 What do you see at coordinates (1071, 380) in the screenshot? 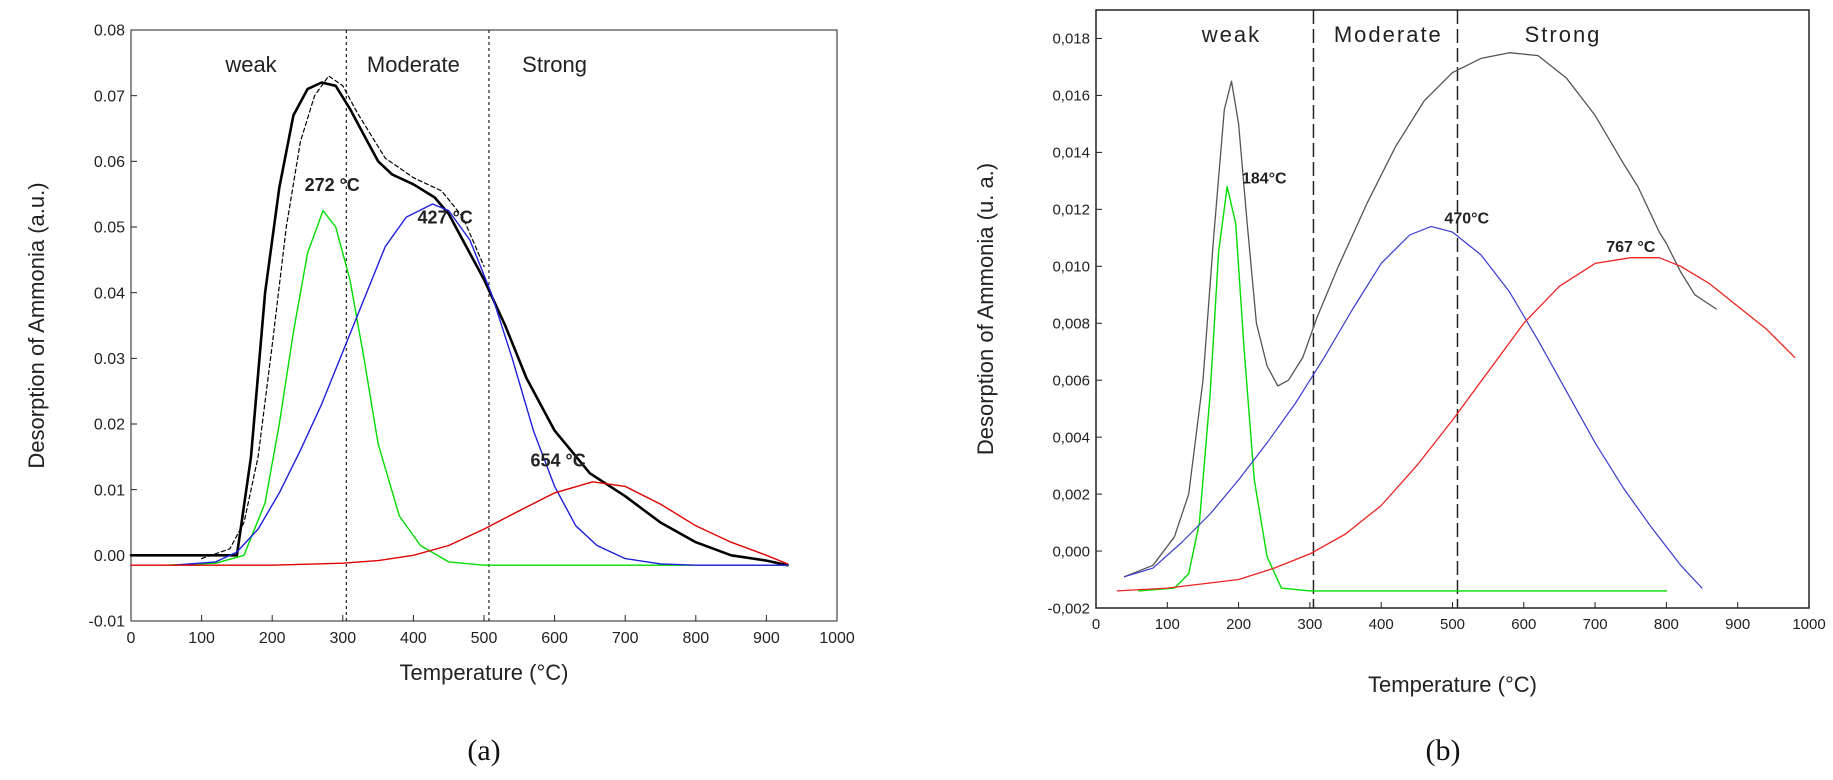
I see `y-tick-label: 0,006` at bounding box center [1071, 380].